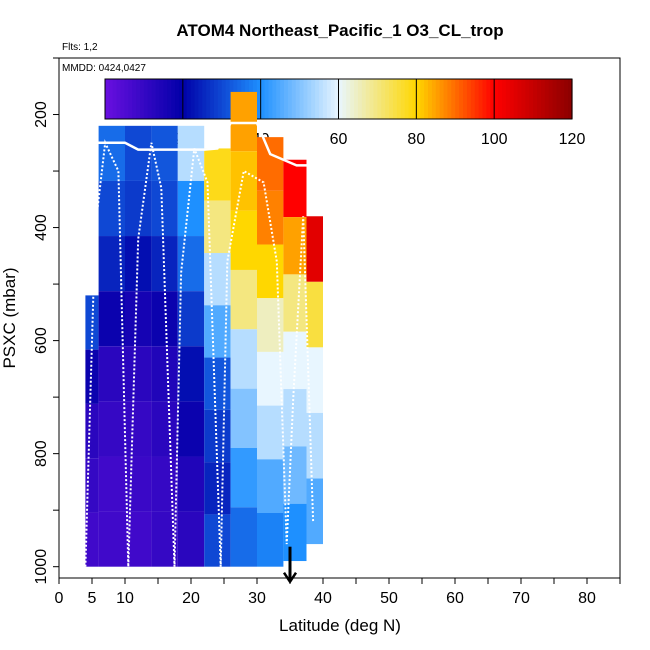 The image size is (650, 650). Describe the element at coordinates (46, 320) in the screenshot. I see `y-axis: 200 400 600 800 1000` at that location.